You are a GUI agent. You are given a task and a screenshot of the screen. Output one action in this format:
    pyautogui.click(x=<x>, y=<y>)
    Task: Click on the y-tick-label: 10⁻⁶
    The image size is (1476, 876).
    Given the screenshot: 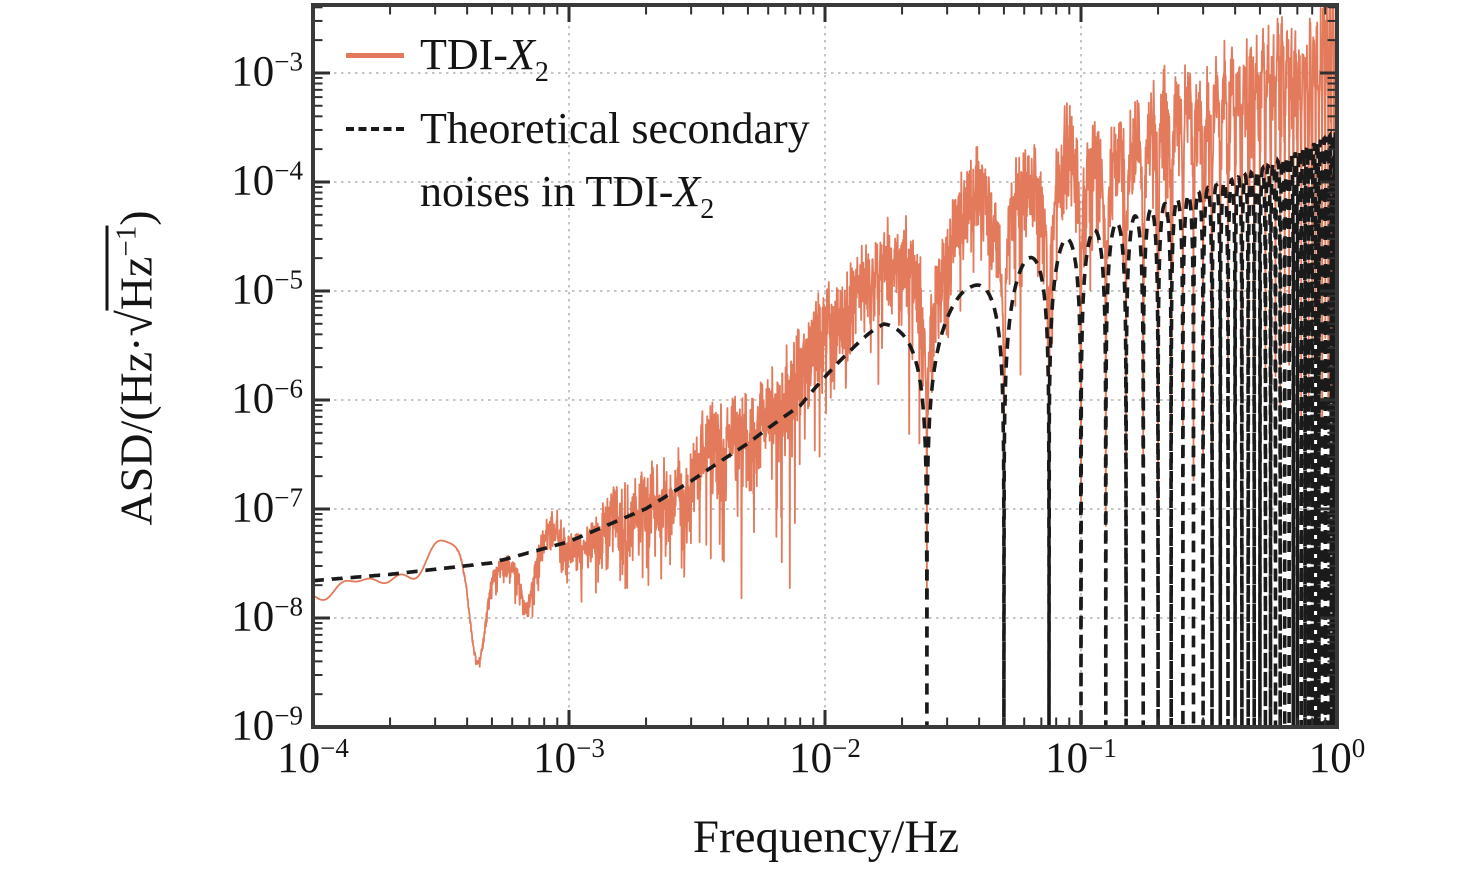 What is the action you would take?
    pyautogui.click(x=267, y=398)
    